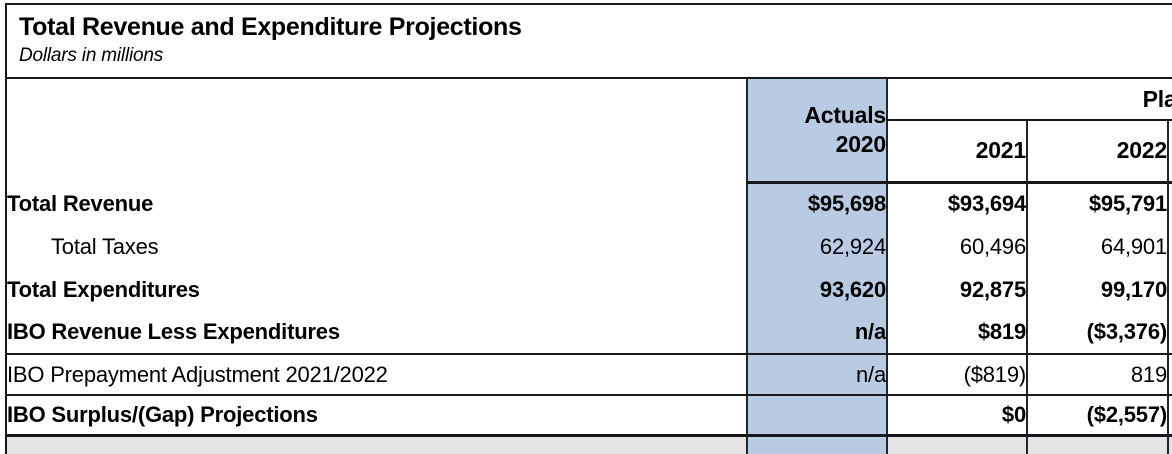  What do you see at coordinates (956, 246) in the screenshot?
I see `cell-2021: 60,496` at bounding box center [956, 246].